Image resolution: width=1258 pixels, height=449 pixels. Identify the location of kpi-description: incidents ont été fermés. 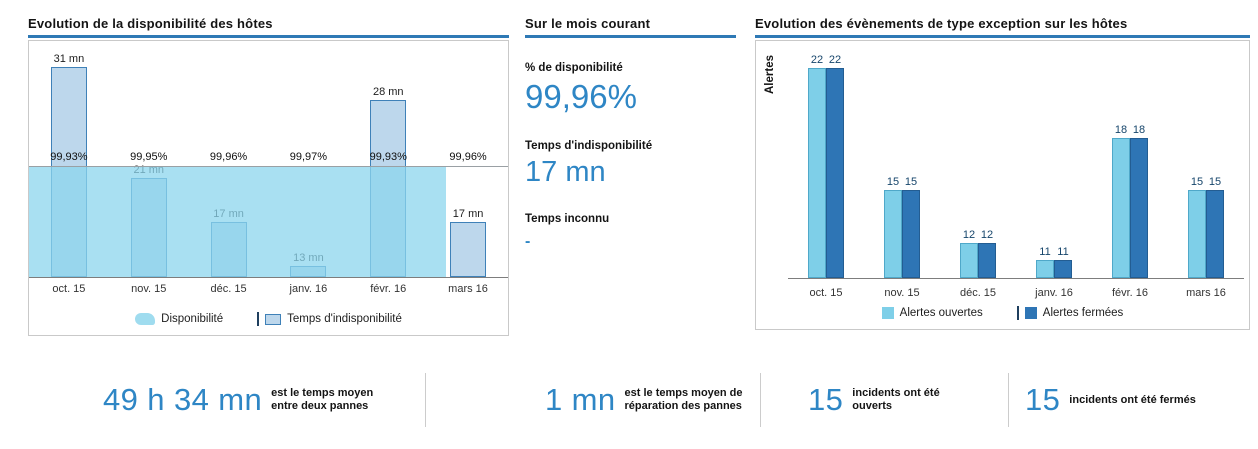
(1132, 400).